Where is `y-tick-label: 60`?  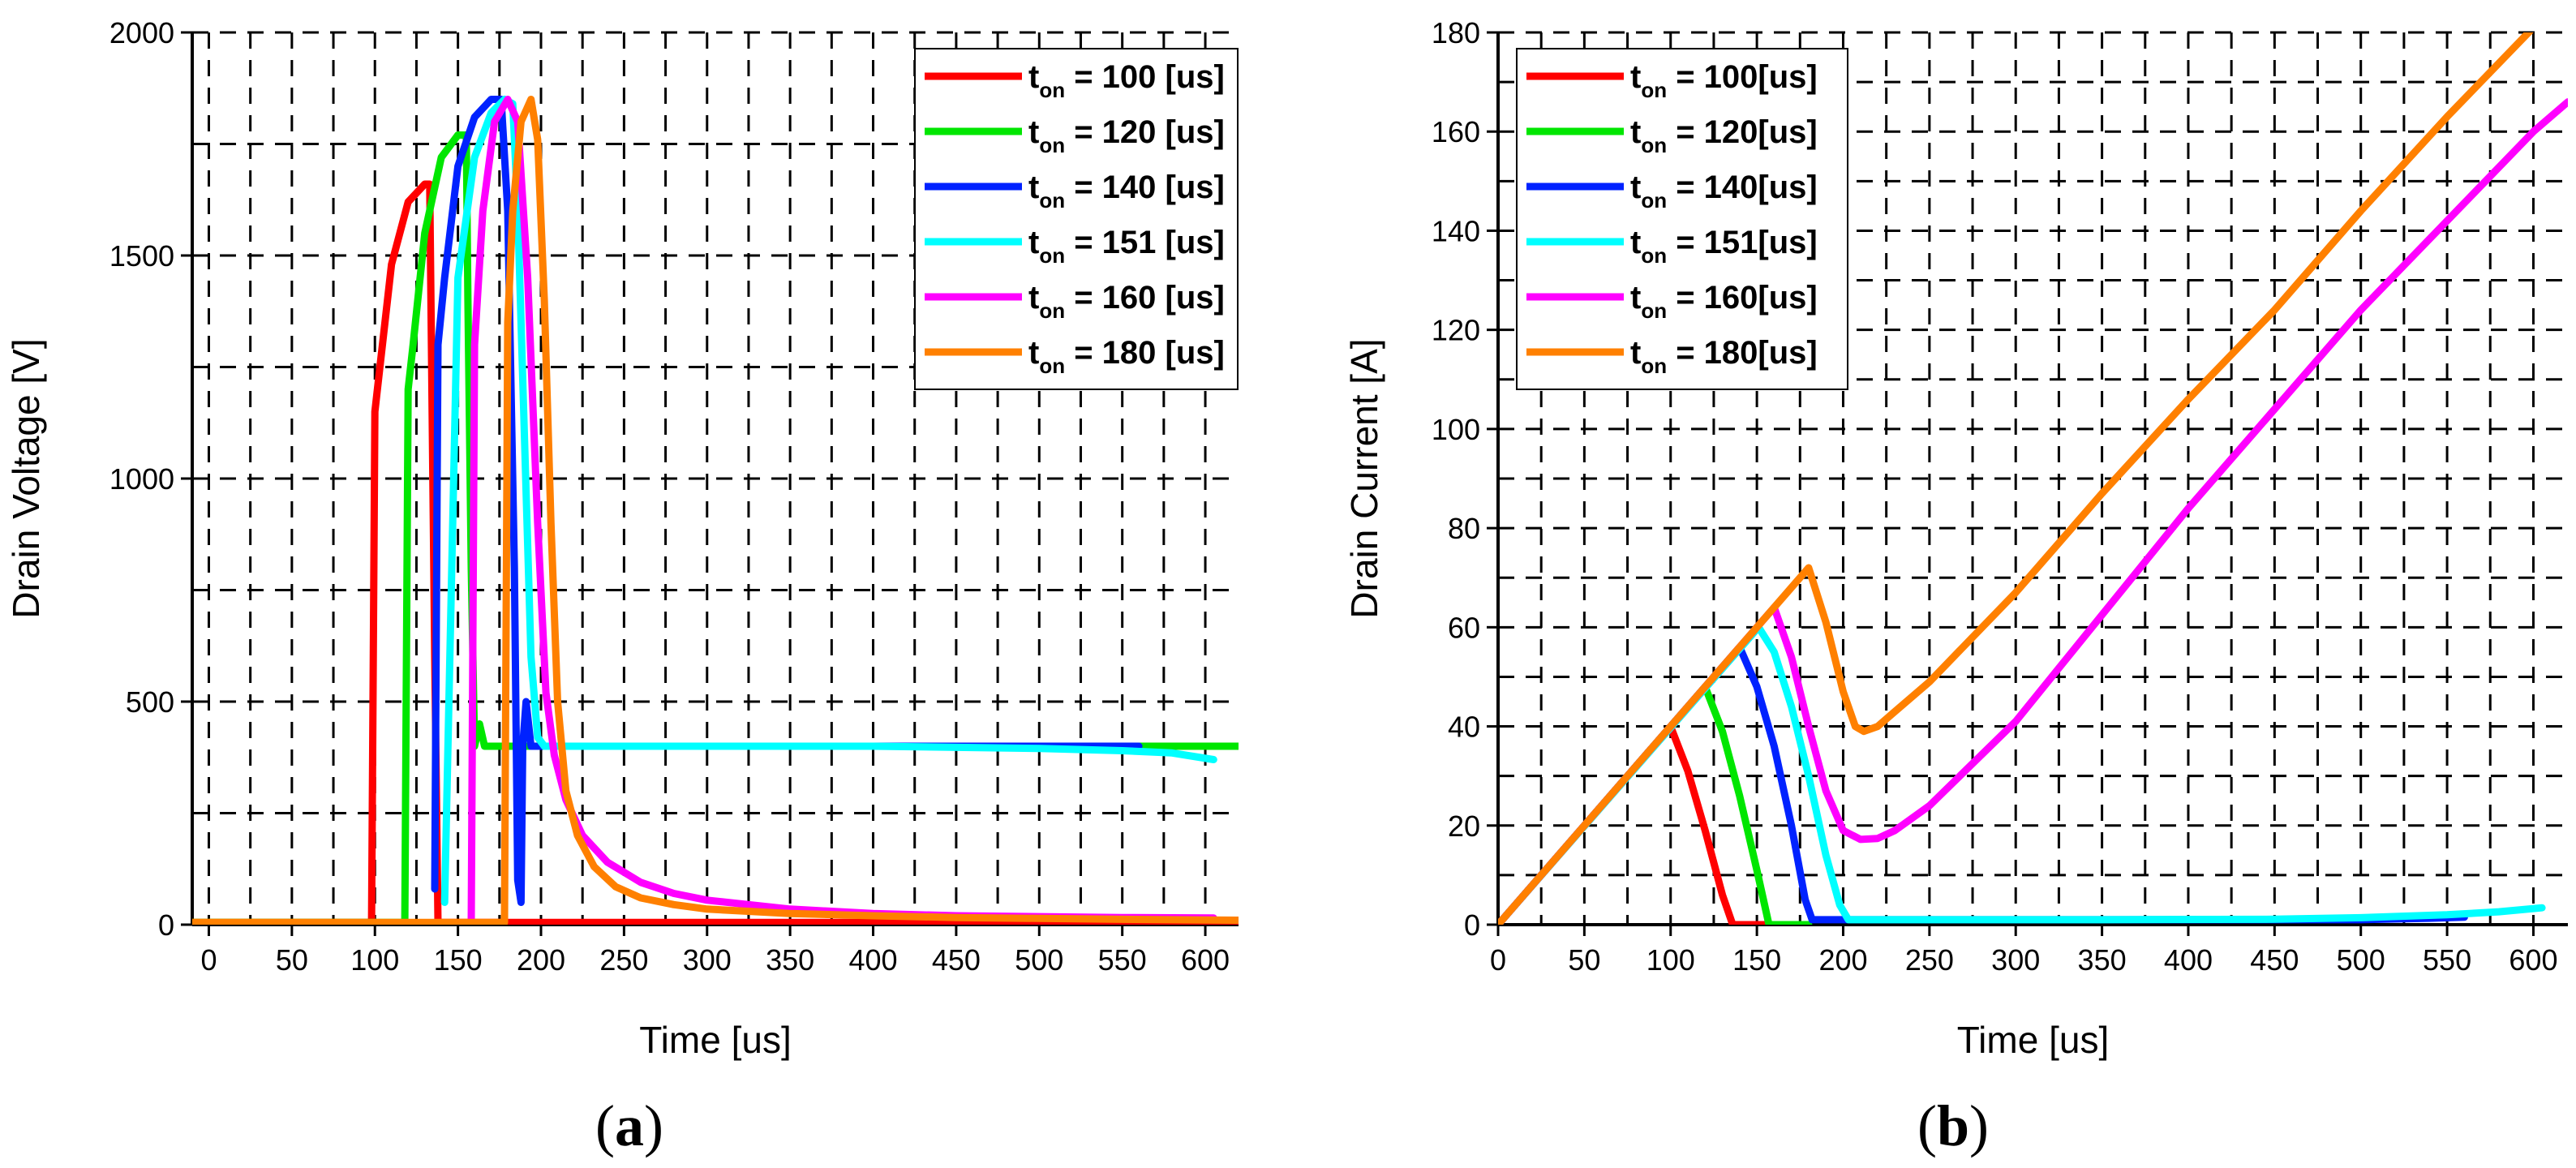
y-tick-label: 60 is located at coordinates (1464, 627).